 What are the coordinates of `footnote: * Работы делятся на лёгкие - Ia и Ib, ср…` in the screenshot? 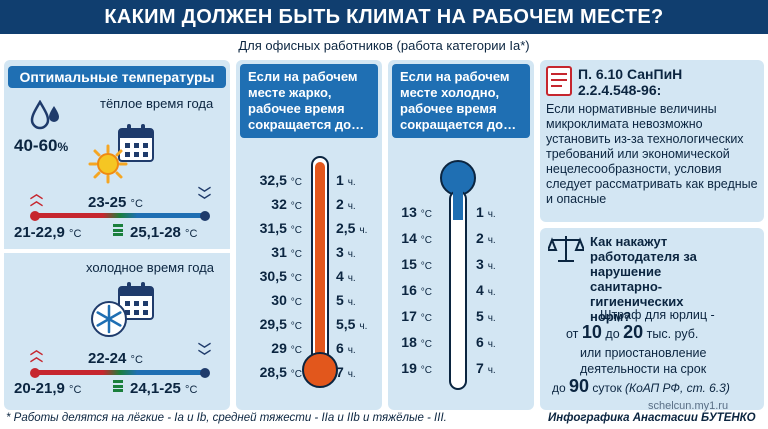 It's located at (226, 418).